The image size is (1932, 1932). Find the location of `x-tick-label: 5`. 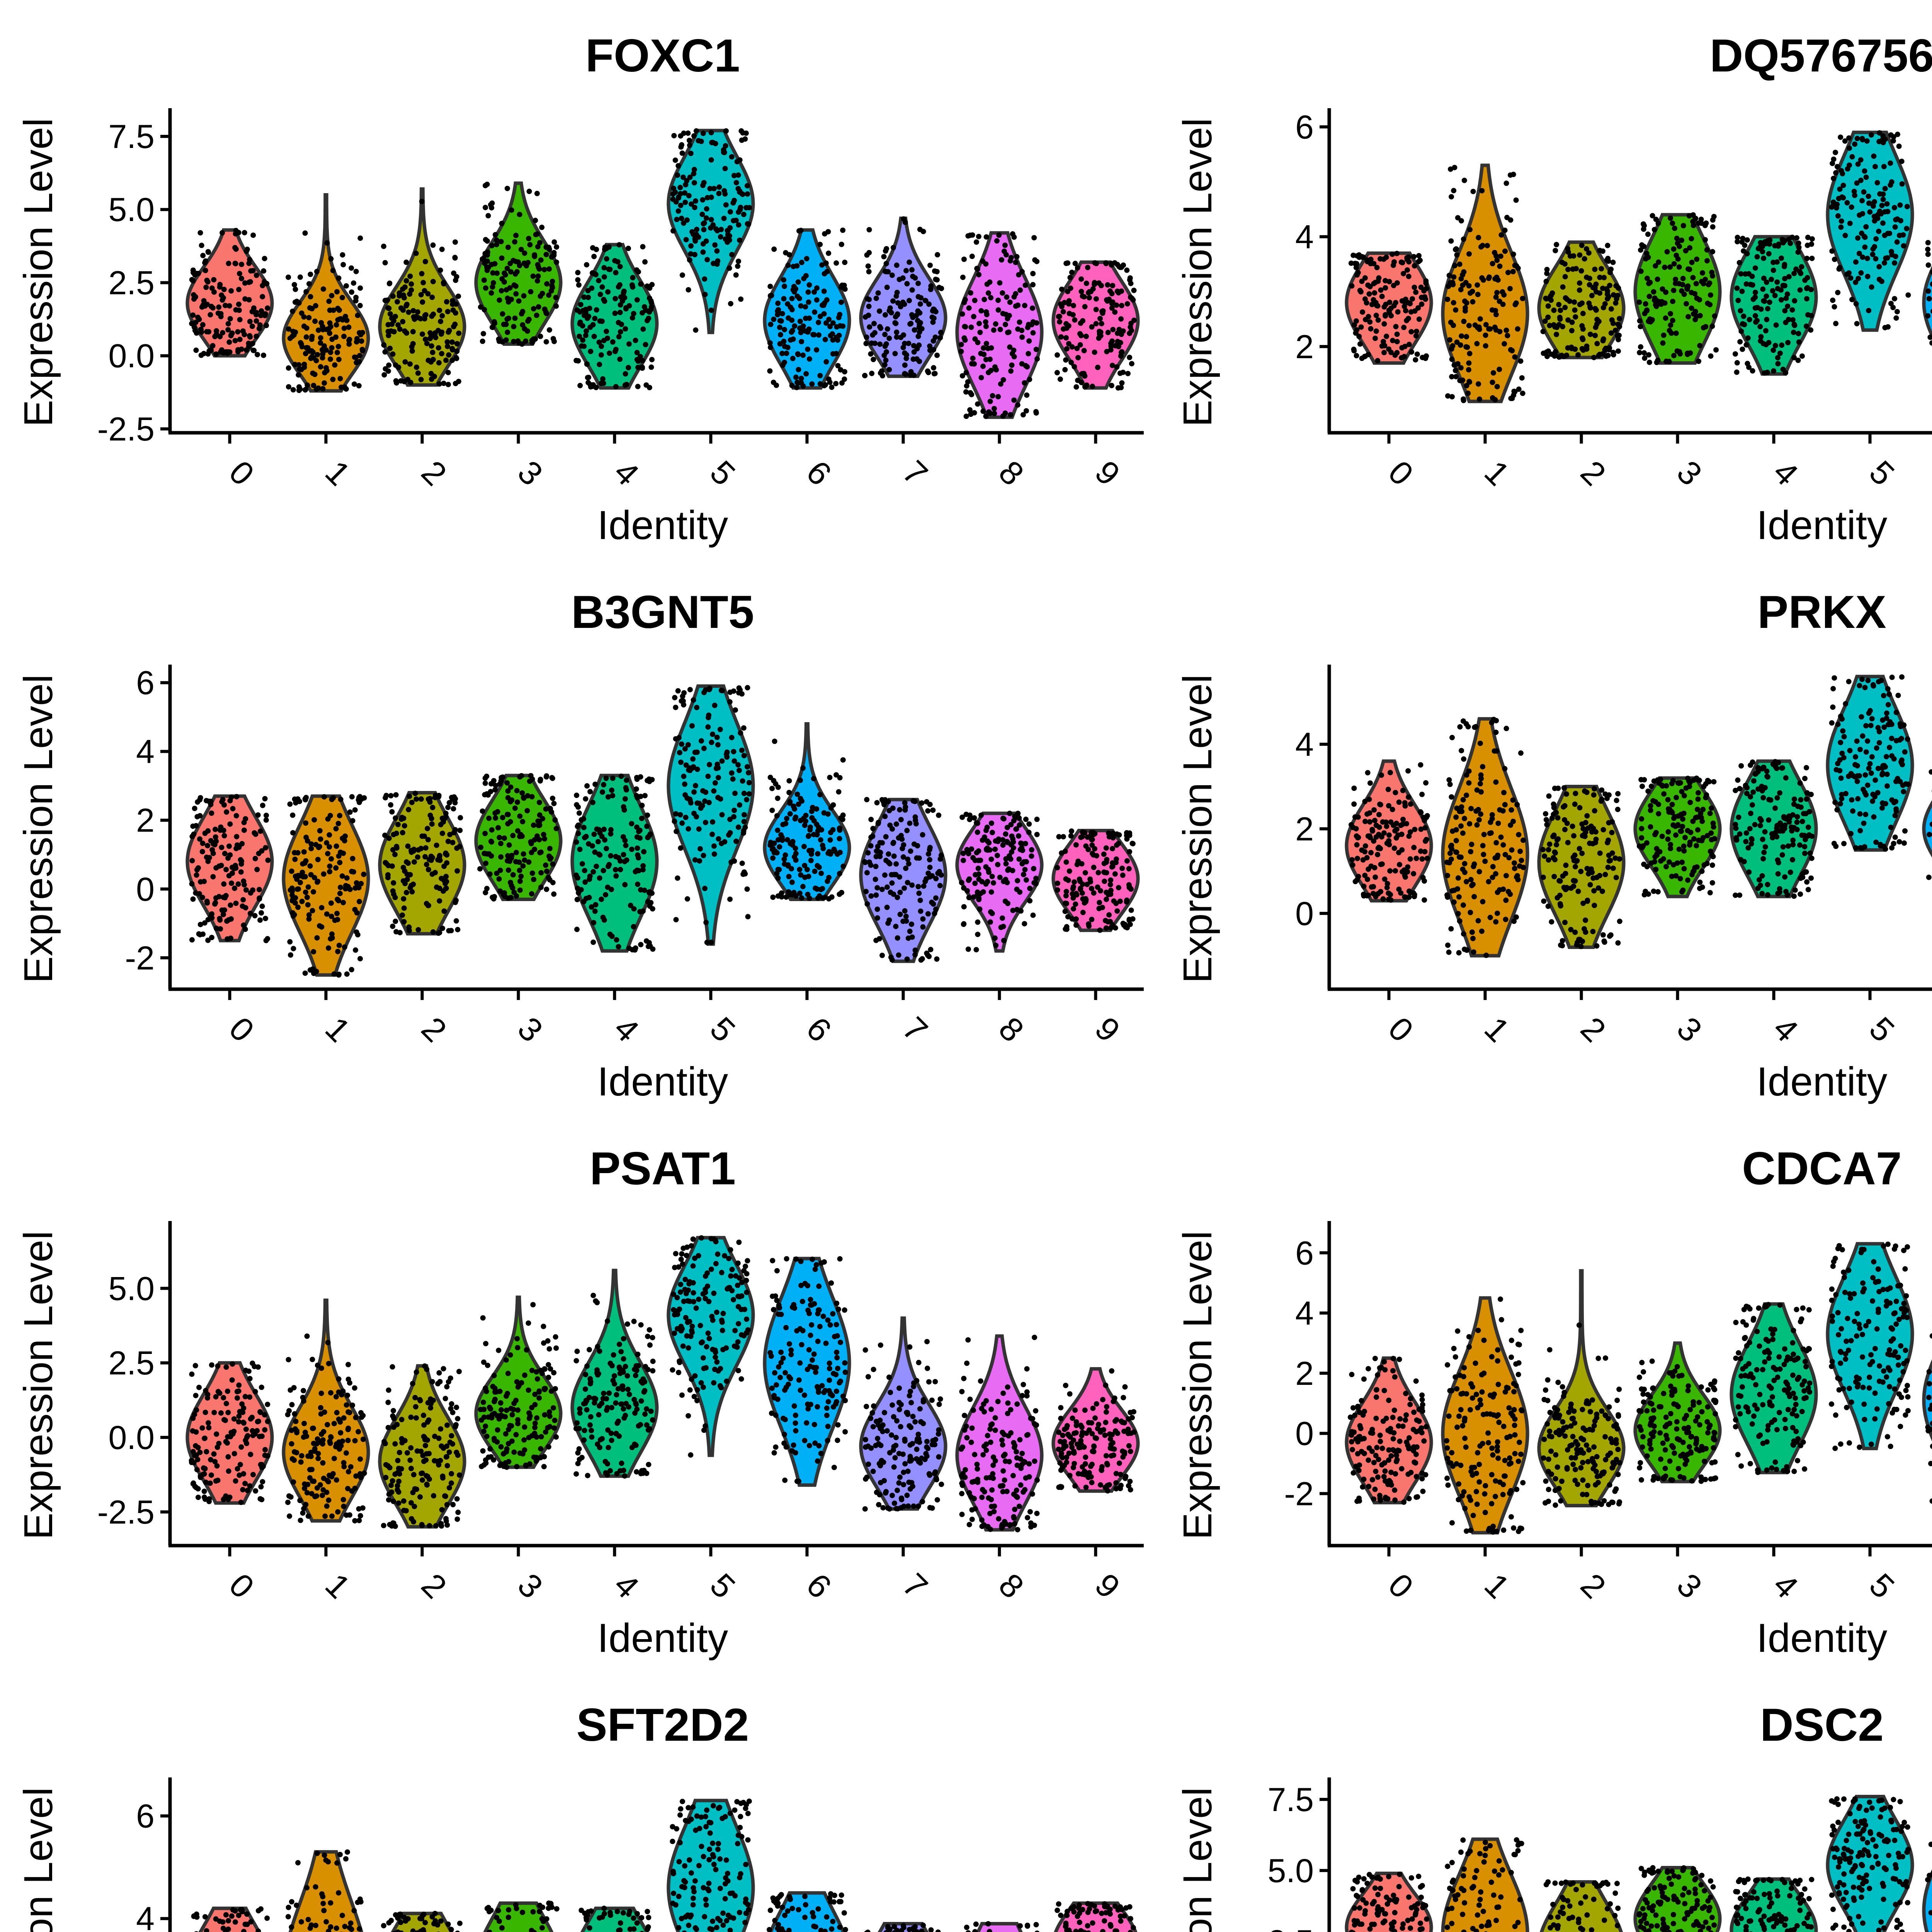

x-tick-label: 5 is located at coordinates (1882, 474).